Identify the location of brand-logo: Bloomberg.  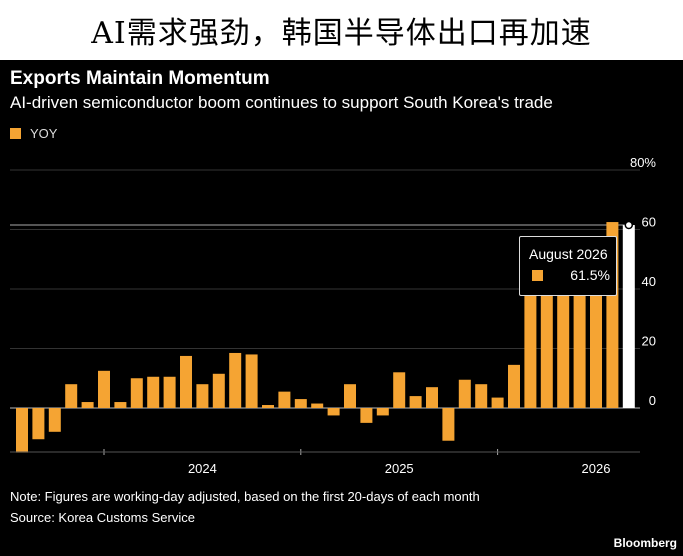
(645, 543).